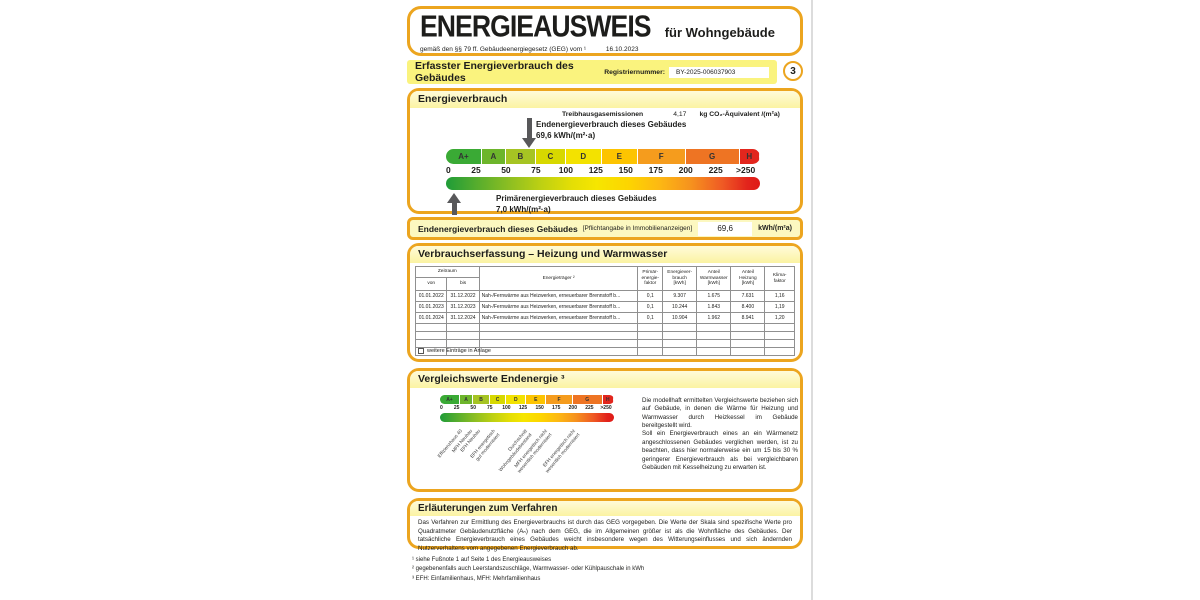 The height and width of the screenshot is (600, 1200). What do you see at coordinates (793, 71) in the screenshot?
I see `page-number-badge: 3` at bounding box center [793, 71].